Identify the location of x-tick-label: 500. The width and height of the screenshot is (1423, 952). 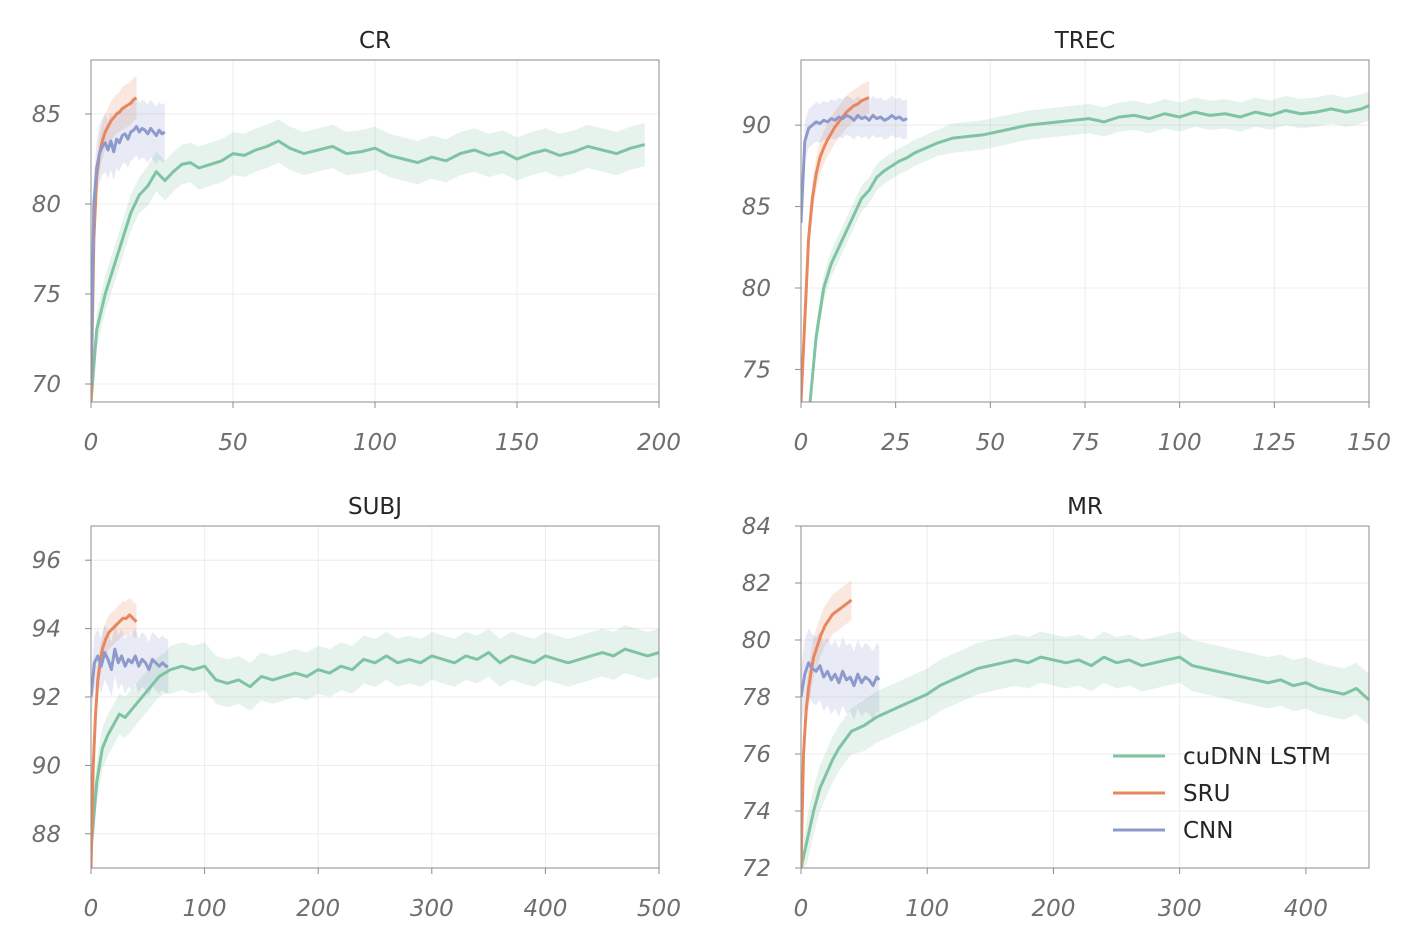
(659, 909).